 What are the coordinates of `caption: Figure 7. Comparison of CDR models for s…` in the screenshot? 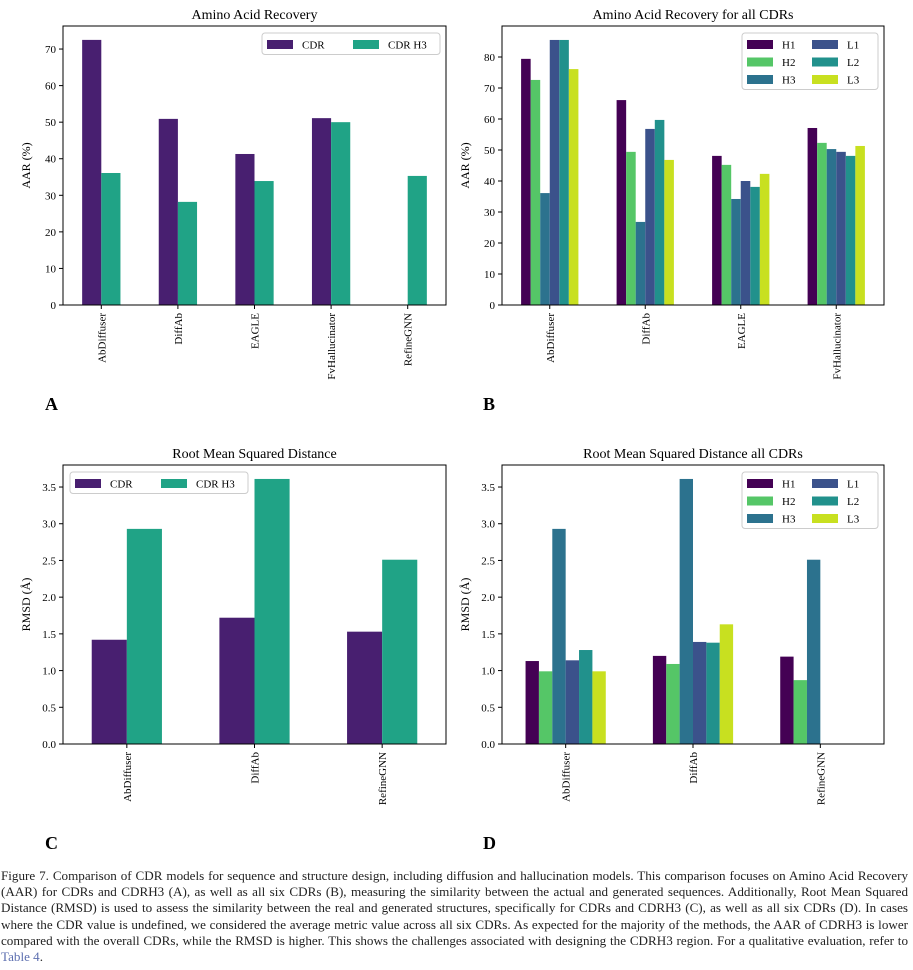 It's located at (454, 916).